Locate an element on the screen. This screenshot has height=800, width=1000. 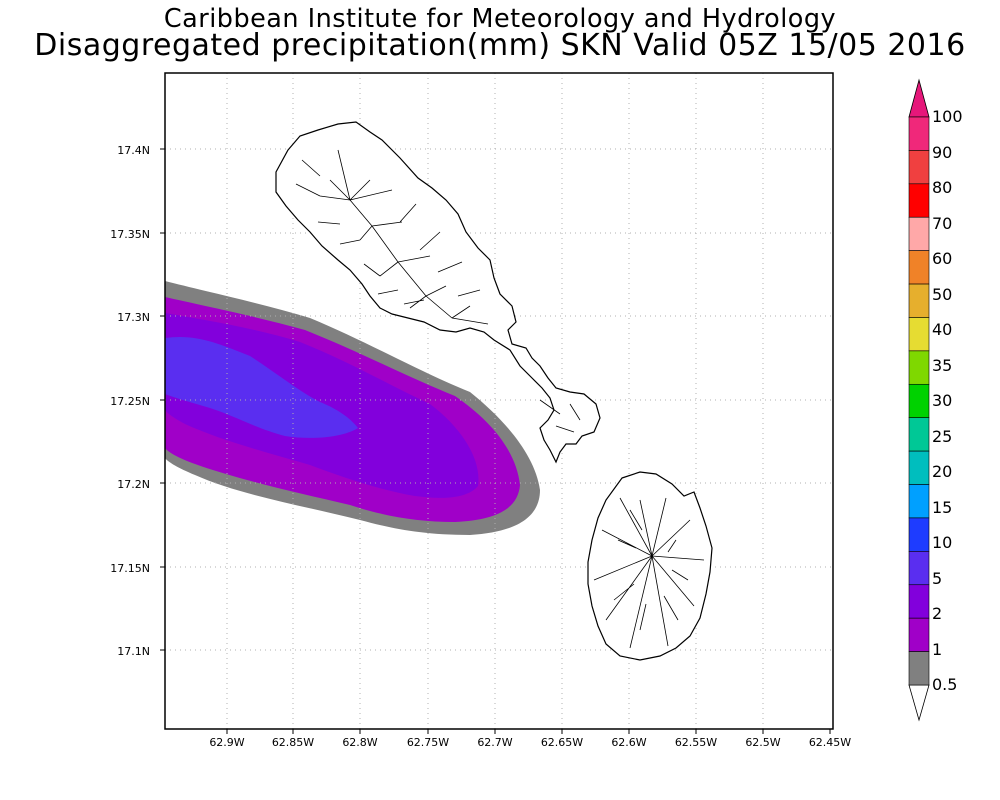
colorbar-label: 0.5 is located at coordinates (944, 684).